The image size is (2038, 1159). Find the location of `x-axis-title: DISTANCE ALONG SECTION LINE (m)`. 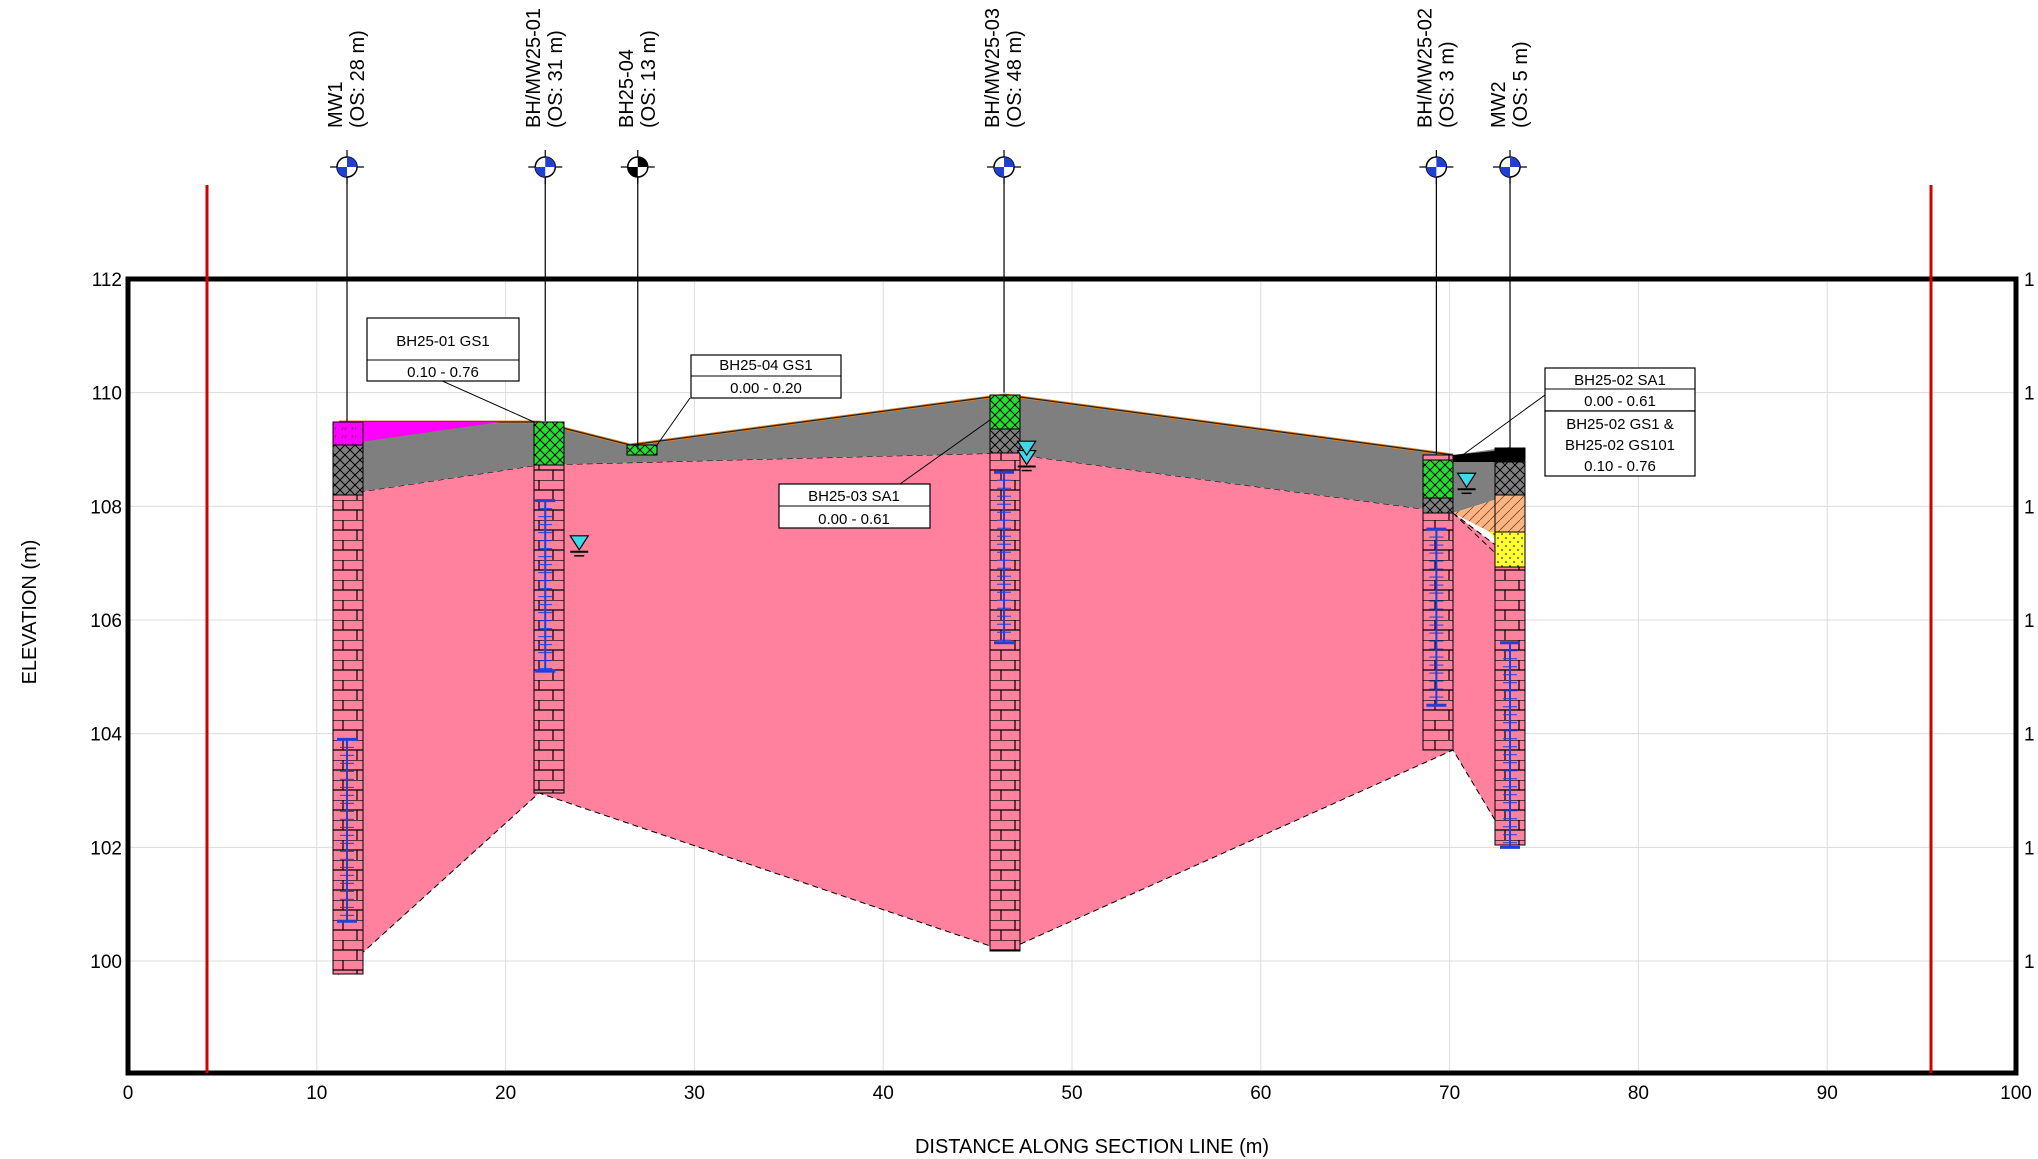

x-axis-title: DISTANCE ALONG SECTION LINE (m) is located at coordinates (1092, 1147).